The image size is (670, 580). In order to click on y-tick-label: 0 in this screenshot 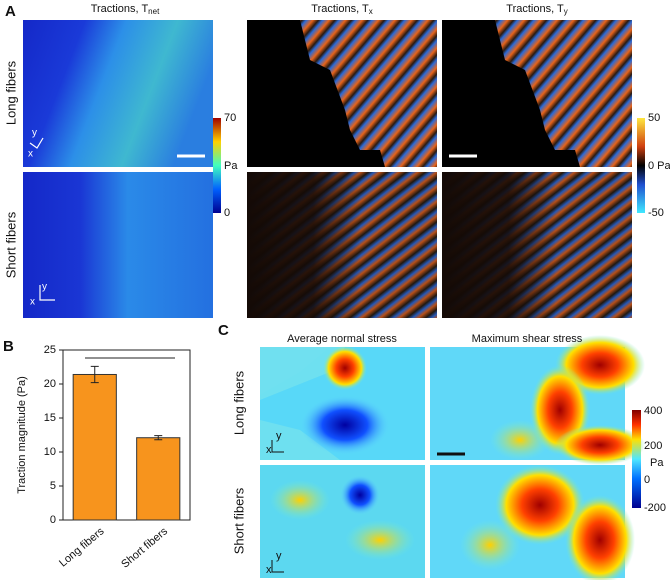, I will do `click(53, 520)`.